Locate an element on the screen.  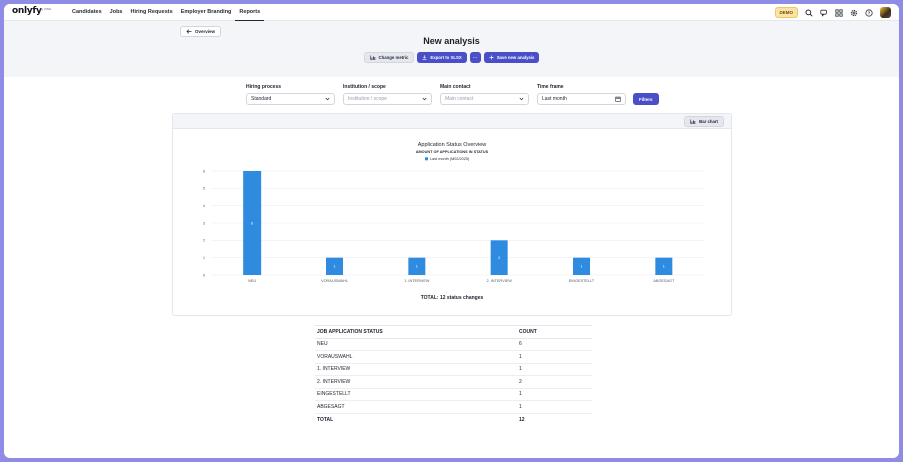
status-cell: 1. INTERVIEW is located at coordinates (416, 369).